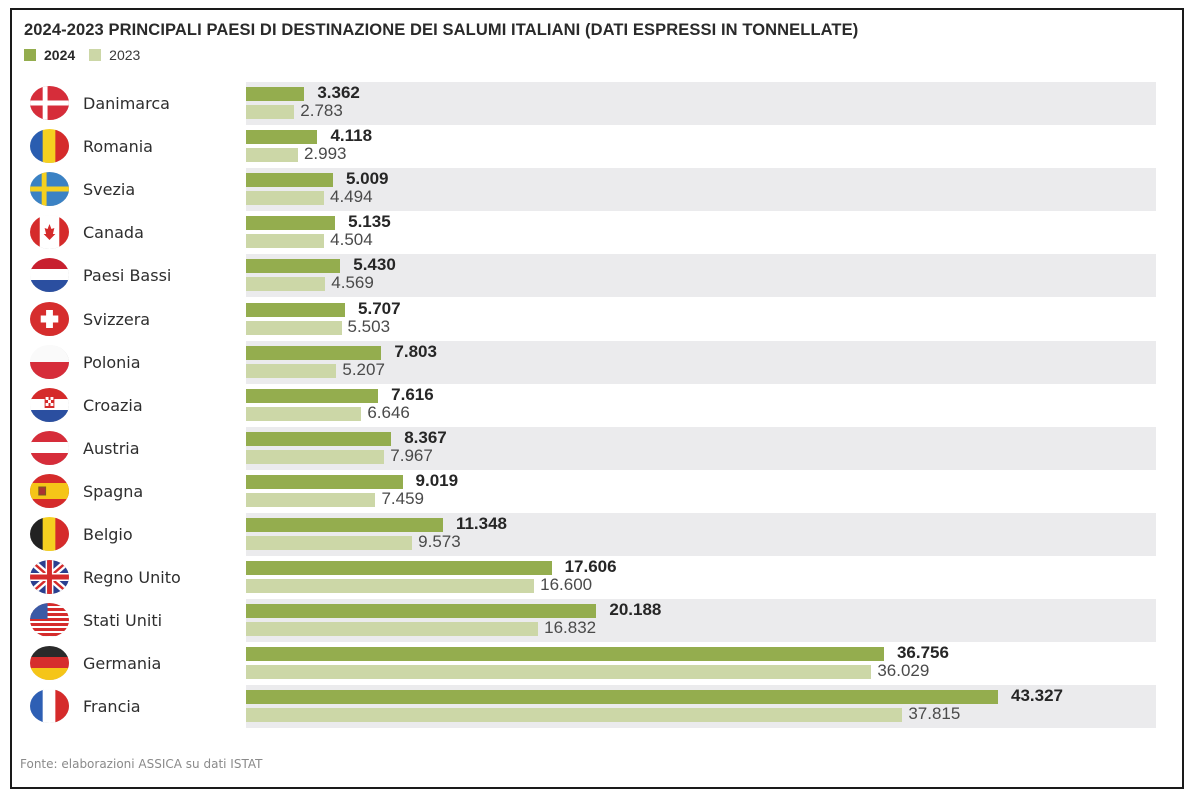 The width and height of the screenshot is (1200, 800). I want to click on data-label-2024: 11.348, so click(481, 523).